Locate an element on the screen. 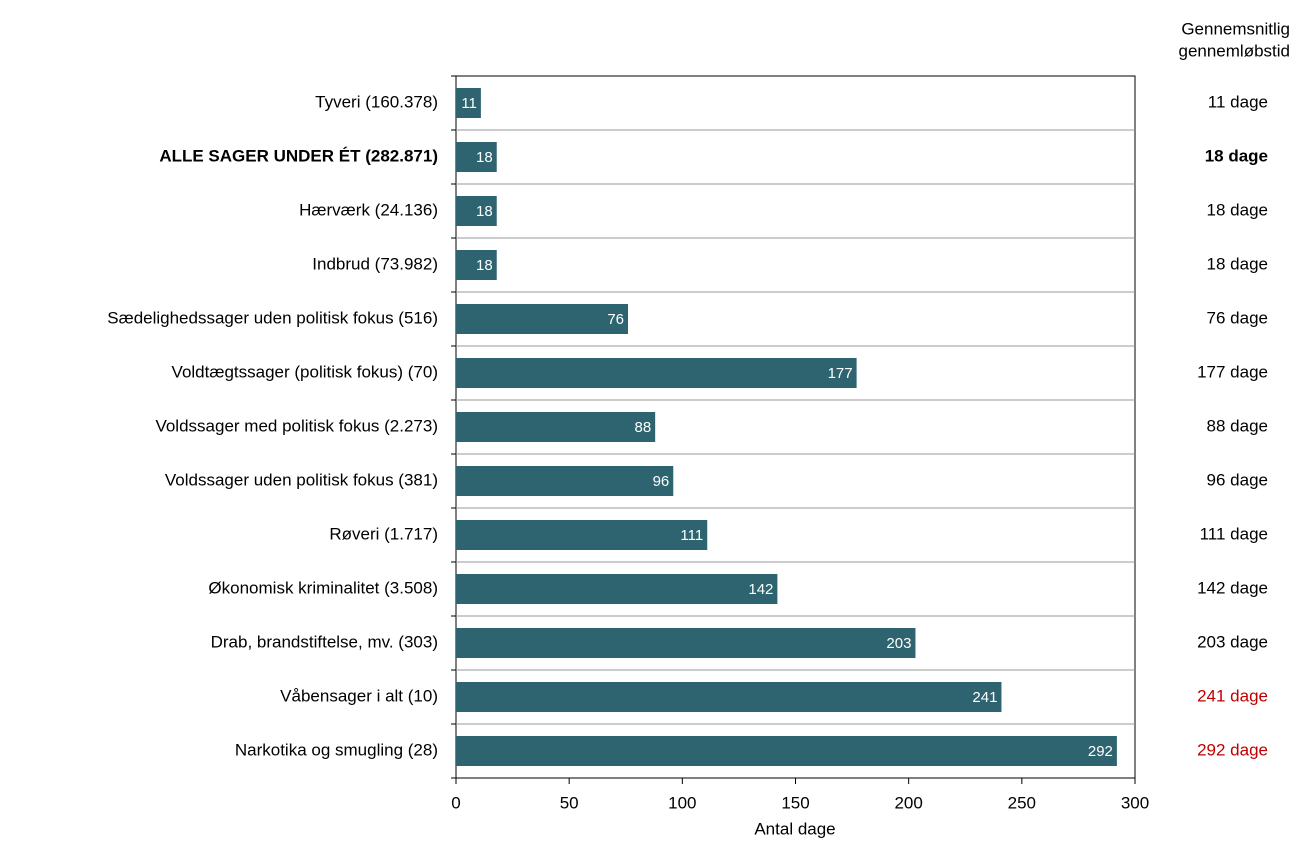  right-label: 111 dage is located at coordinates (1234, 533).